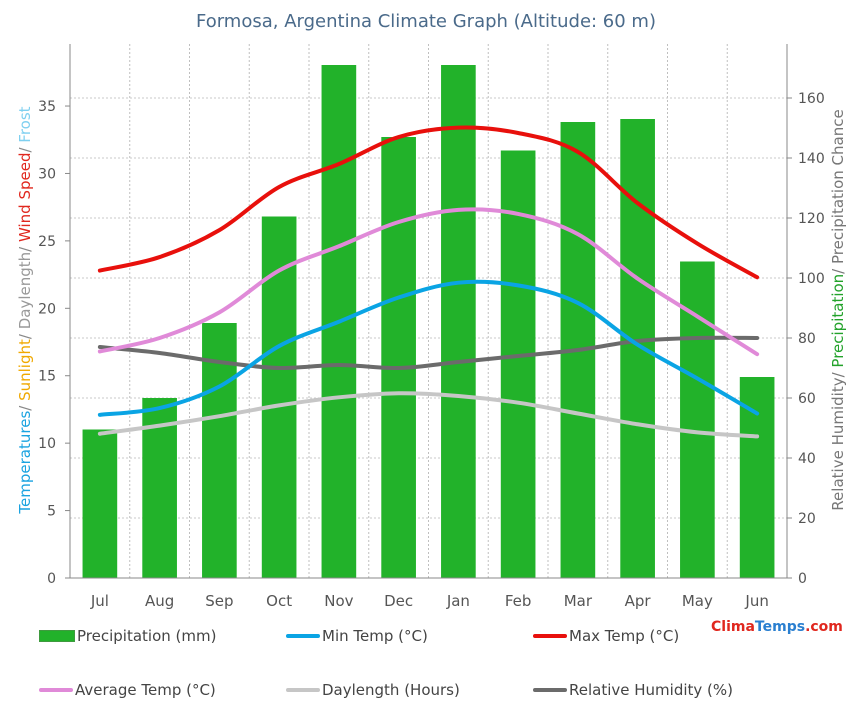  Describe the element at coordinates (428, 353) in the screenshot. I see `series-line-relative-humidity` at that location.